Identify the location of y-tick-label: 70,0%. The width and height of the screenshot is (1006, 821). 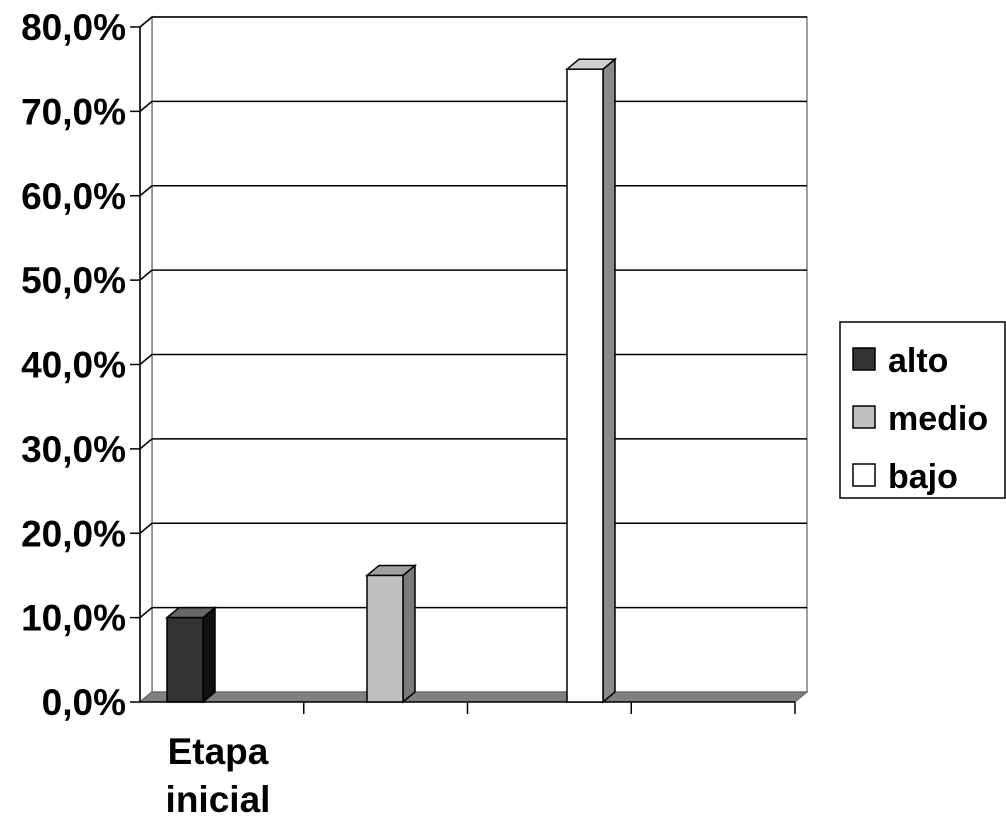
(73, 111).